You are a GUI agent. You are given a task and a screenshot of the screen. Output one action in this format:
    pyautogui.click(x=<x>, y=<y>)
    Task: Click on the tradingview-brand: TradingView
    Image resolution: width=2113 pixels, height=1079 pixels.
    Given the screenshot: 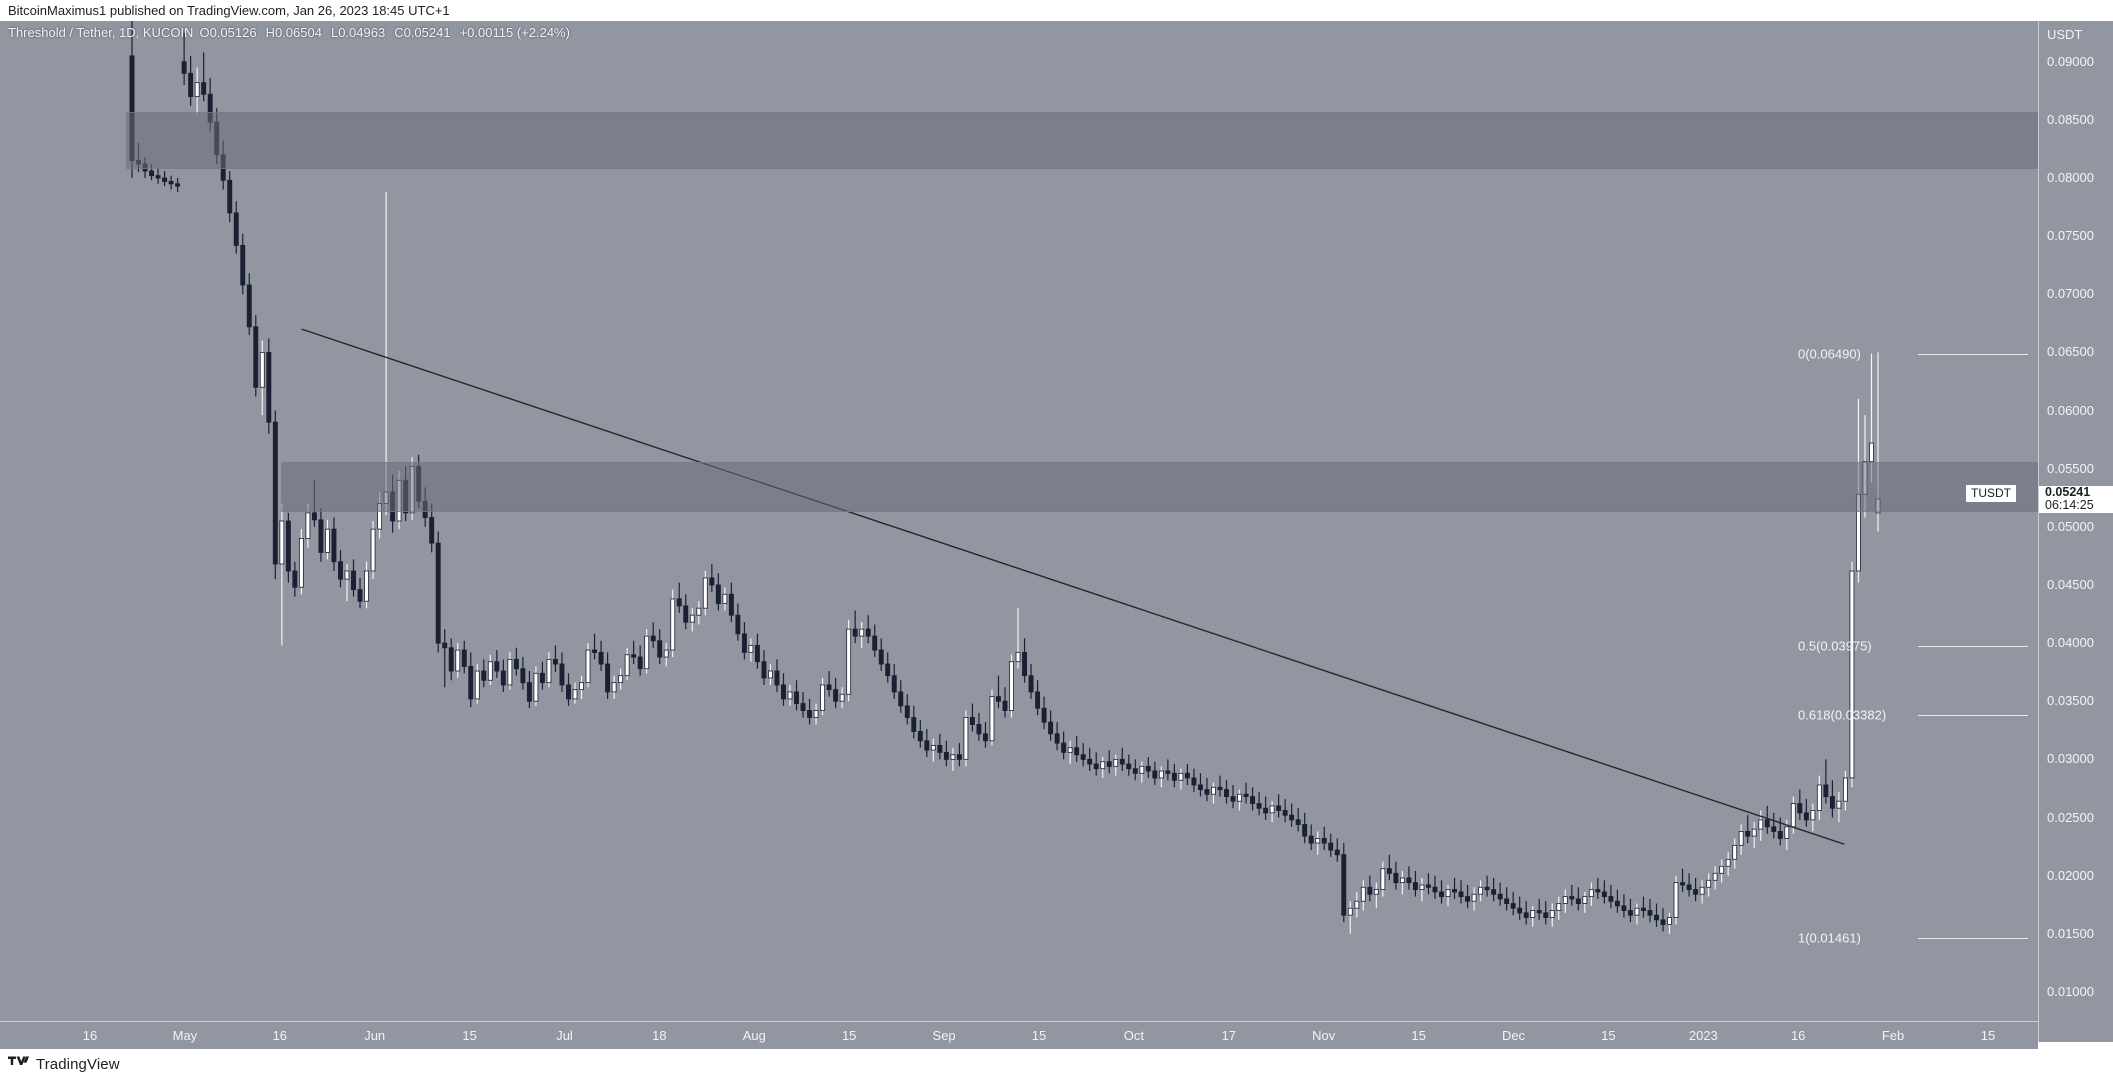 What is the action you would take?
    pyautogui.click(x=78, y=1064)
    